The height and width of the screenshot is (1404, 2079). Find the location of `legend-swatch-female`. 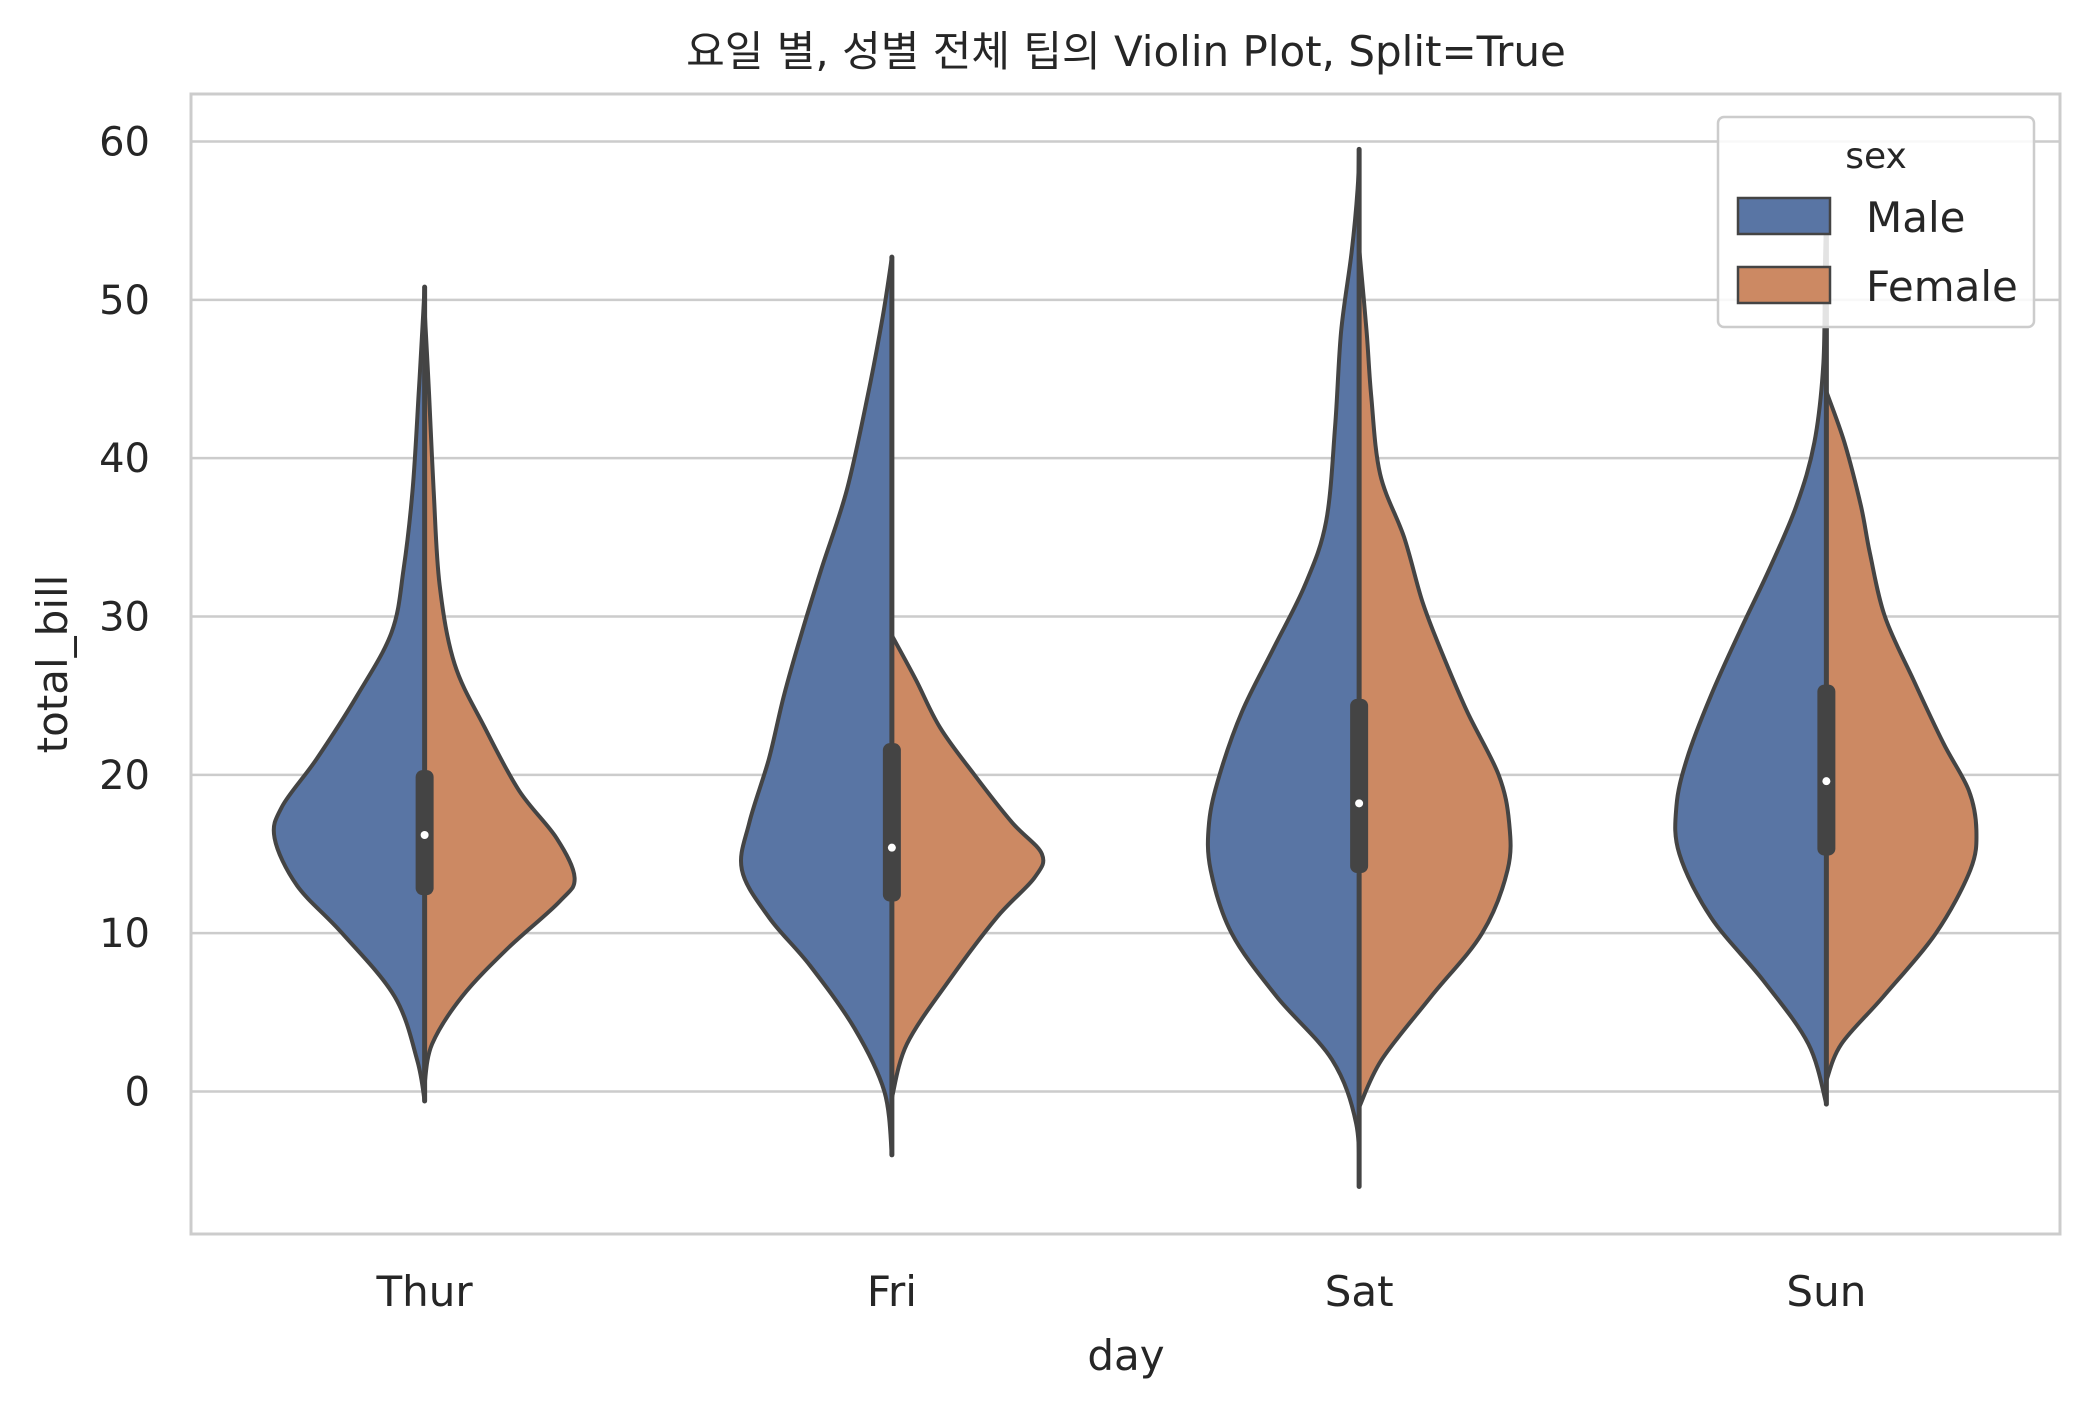

legend-swatch-female is located at coordinates (1784, 285).